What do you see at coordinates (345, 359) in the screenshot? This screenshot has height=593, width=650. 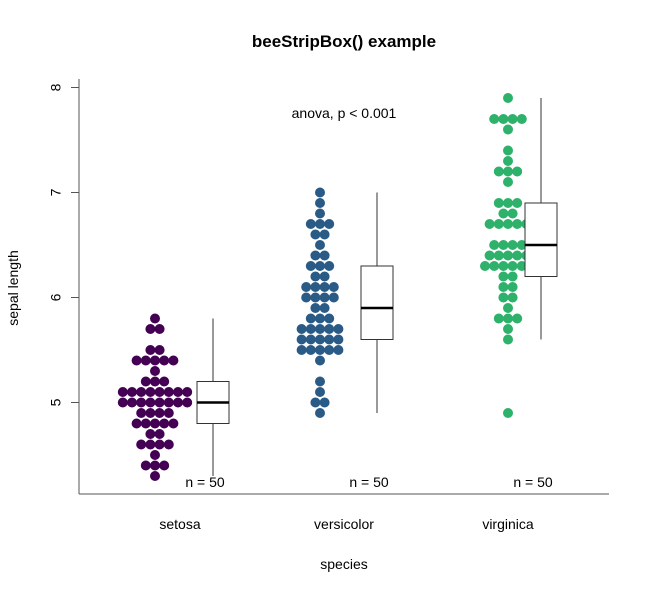 I see `group-versicolor: n = 50 versicolor` at bounding box center [345, 359].